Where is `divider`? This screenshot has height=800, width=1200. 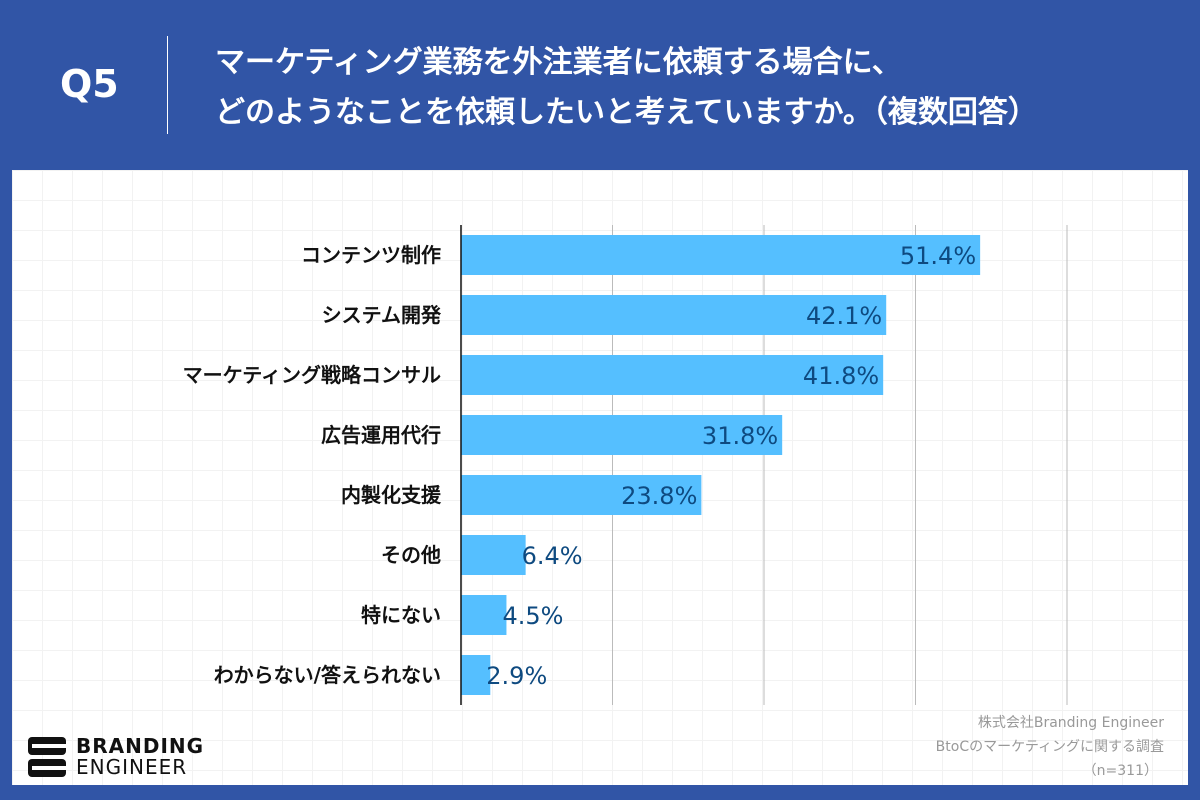
divider is located at coordinates (167, 85).